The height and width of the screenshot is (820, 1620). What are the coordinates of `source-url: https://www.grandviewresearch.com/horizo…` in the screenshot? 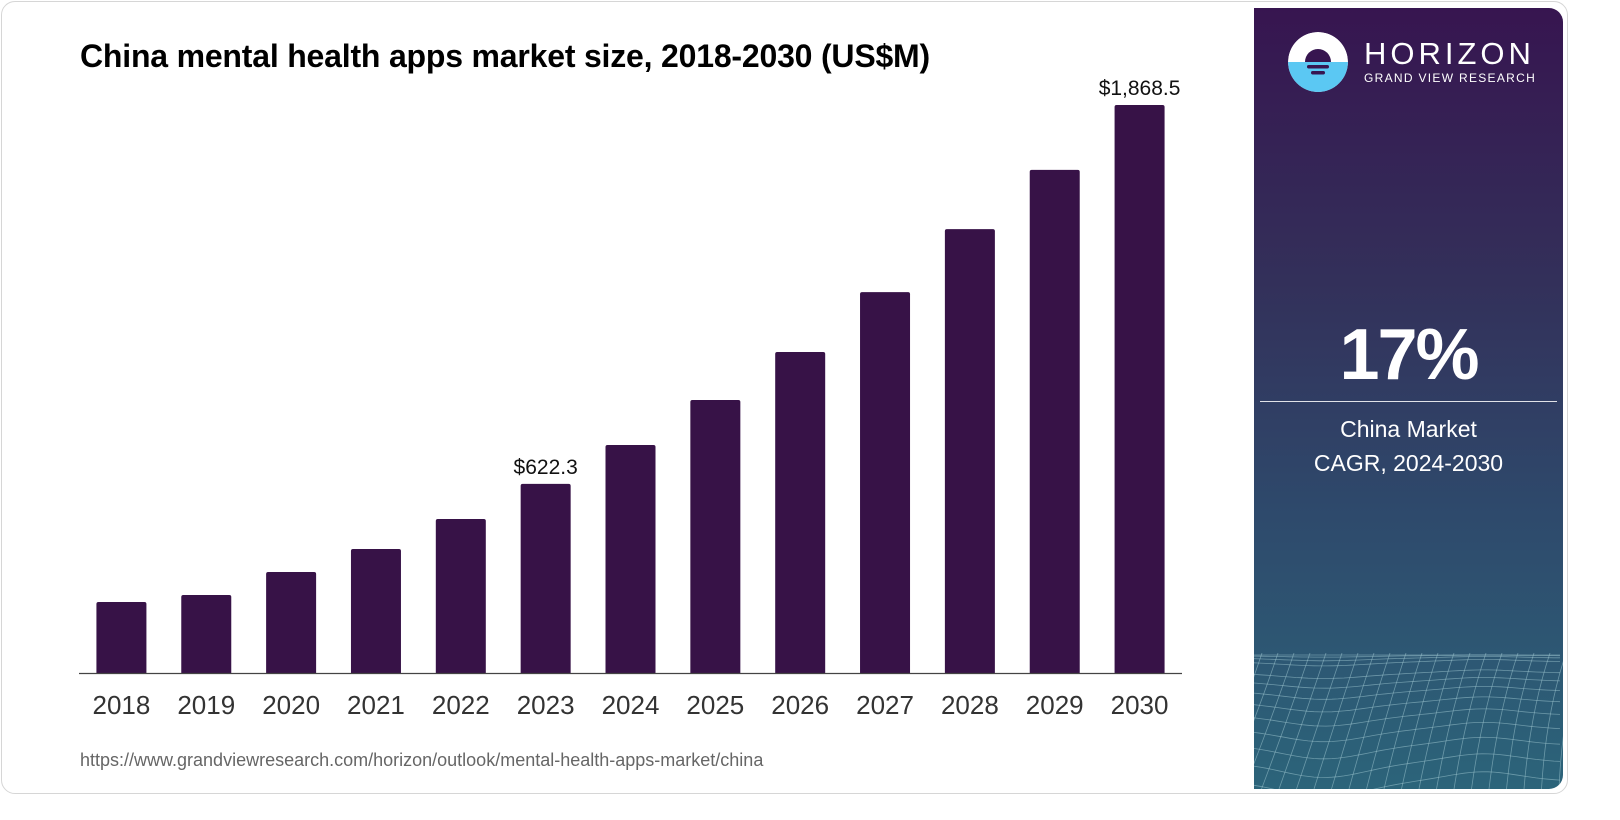 It's located at (422, 760).